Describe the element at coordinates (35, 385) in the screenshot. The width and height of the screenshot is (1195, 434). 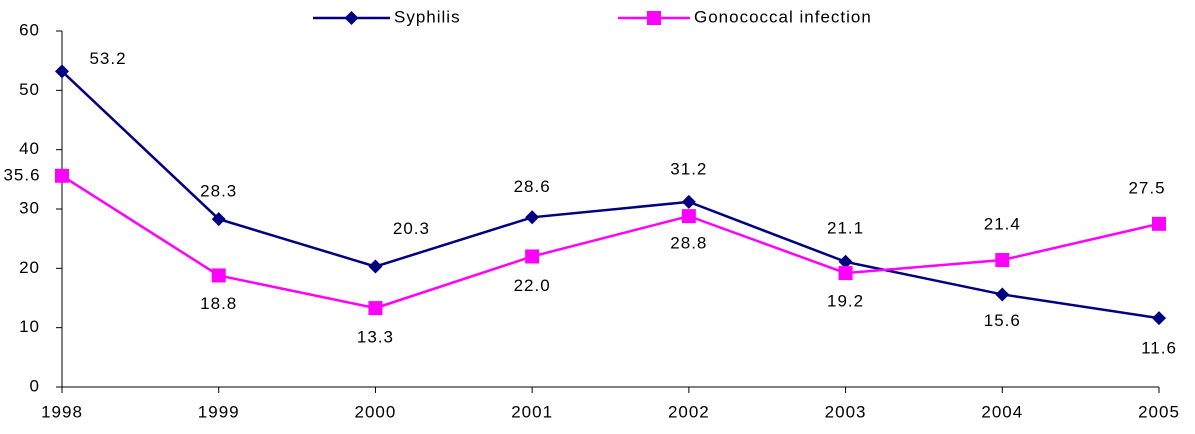
I see `y-tick-label: 0` at that location.